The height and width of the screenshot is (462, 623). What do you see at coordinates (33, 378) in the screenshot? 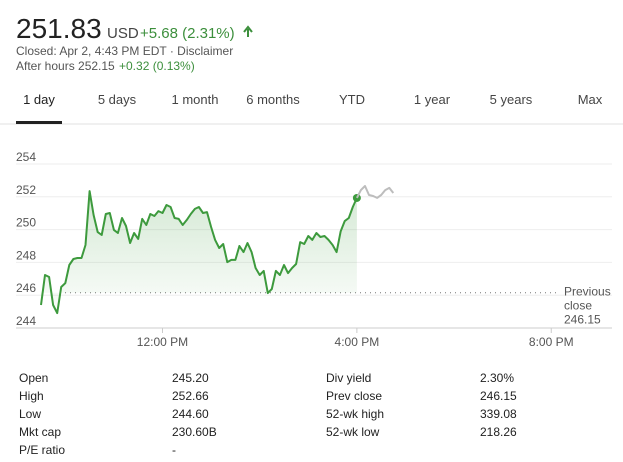
I see `stat-label: Open` at bounding box center [33, 378].